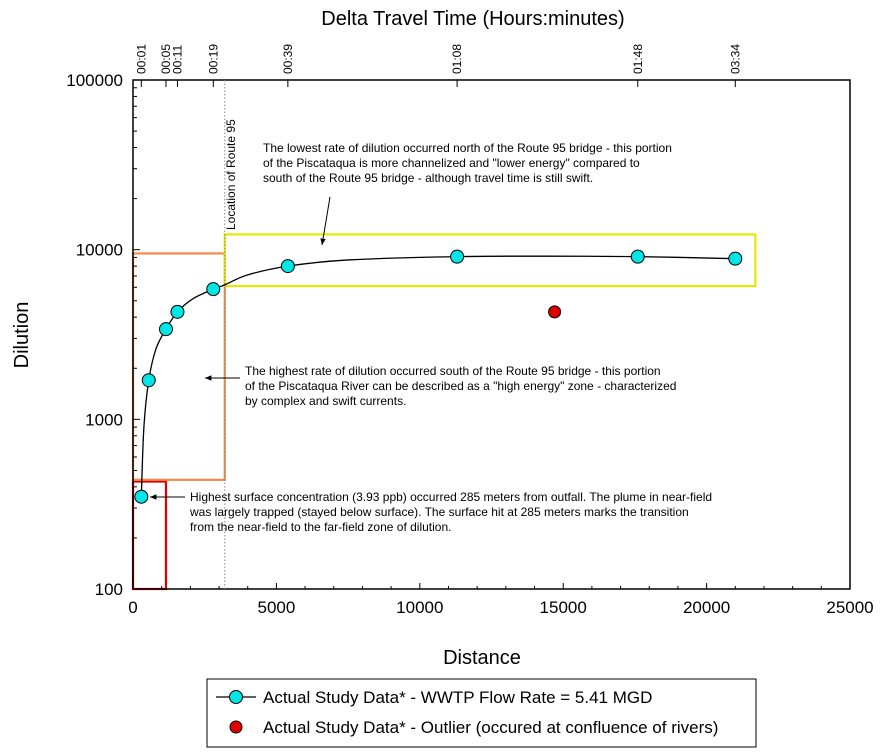 The width and height of the screenshot is (889, 753). What do you see at coordinates (419, 607) in the screenshot?
I see `x-tick-label: 10000` at bounding box center [419, 607].